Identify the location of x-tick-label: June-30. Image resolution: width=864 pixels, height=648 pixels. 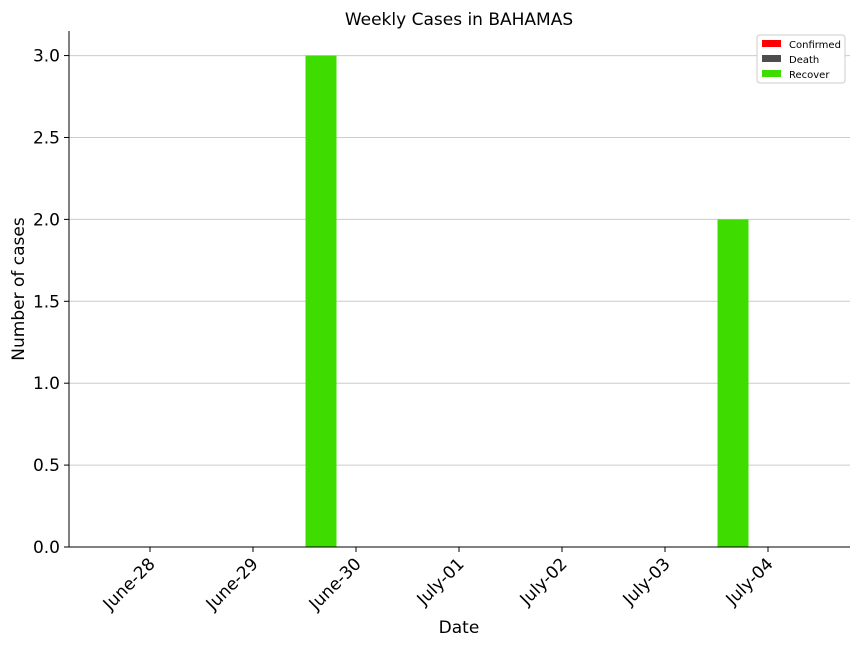
(335, 584).